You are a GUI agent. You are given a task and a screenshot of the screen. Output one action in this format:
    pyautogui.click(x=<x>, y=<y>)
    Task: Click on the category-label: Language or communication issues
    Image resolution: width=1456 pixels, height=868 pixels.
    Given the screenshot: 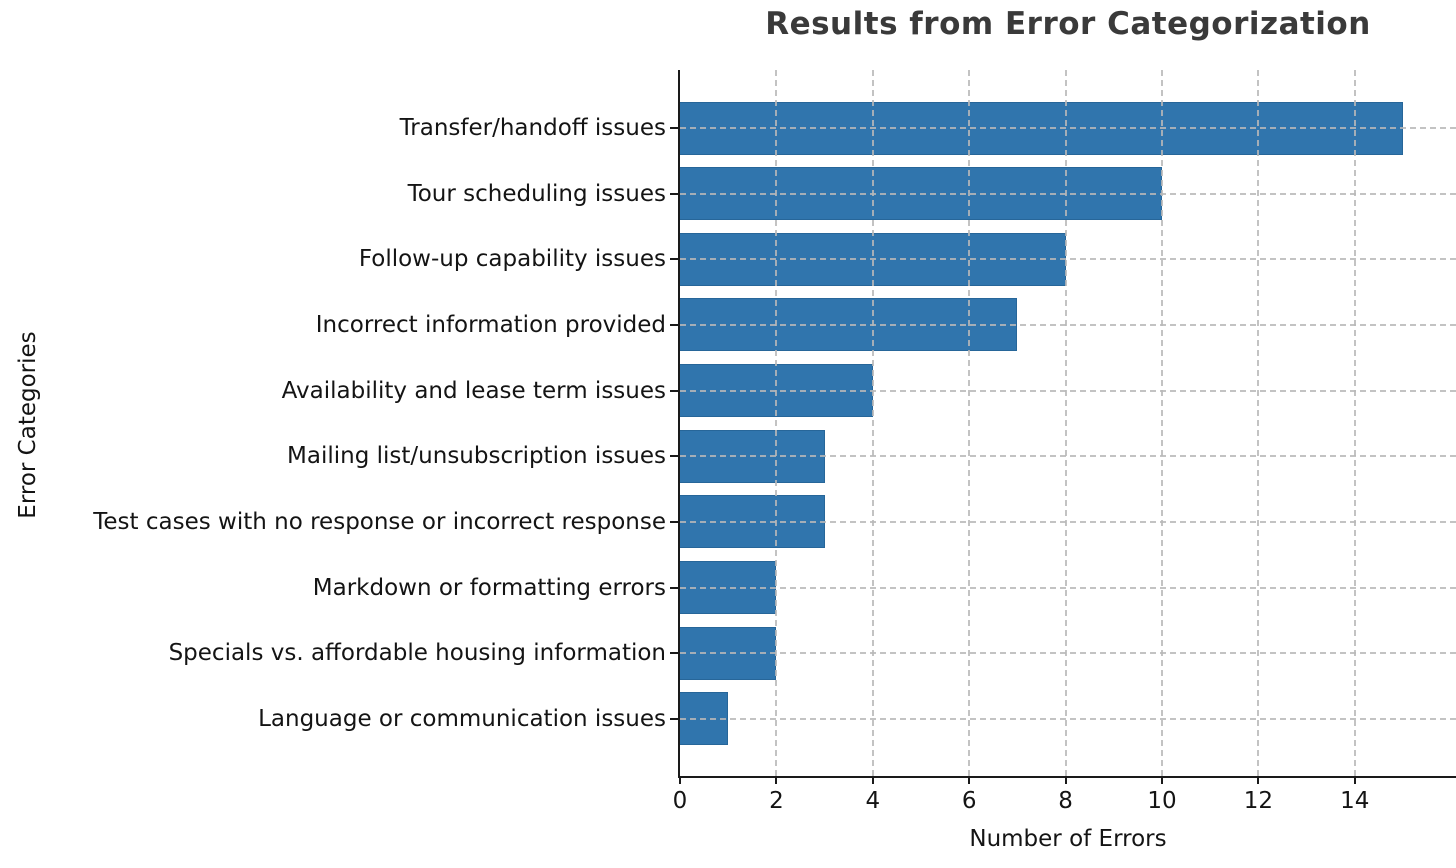 What is the action you would take?
    pyautogui.click(x=462, y=718)
    